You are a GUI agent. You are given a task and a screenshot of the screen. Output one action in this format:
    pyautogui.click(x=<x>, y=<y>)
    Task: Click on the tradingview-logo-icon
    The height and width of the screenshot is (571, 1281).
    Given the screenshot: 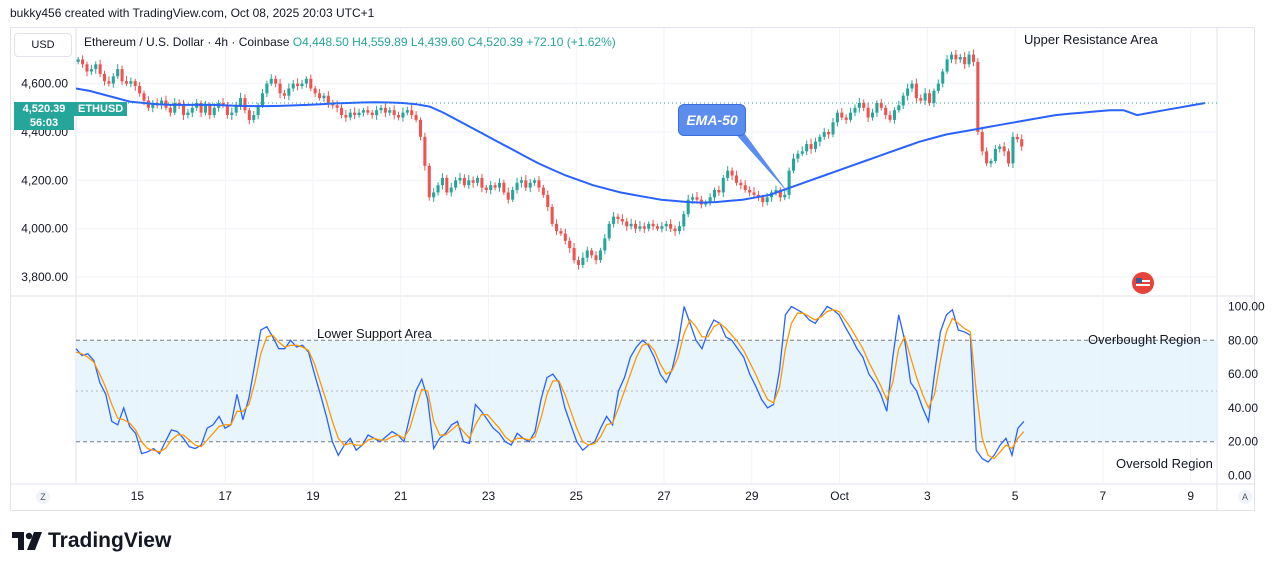 What is the action you would take?
    pyautogui.click(x=27, y=541)
    